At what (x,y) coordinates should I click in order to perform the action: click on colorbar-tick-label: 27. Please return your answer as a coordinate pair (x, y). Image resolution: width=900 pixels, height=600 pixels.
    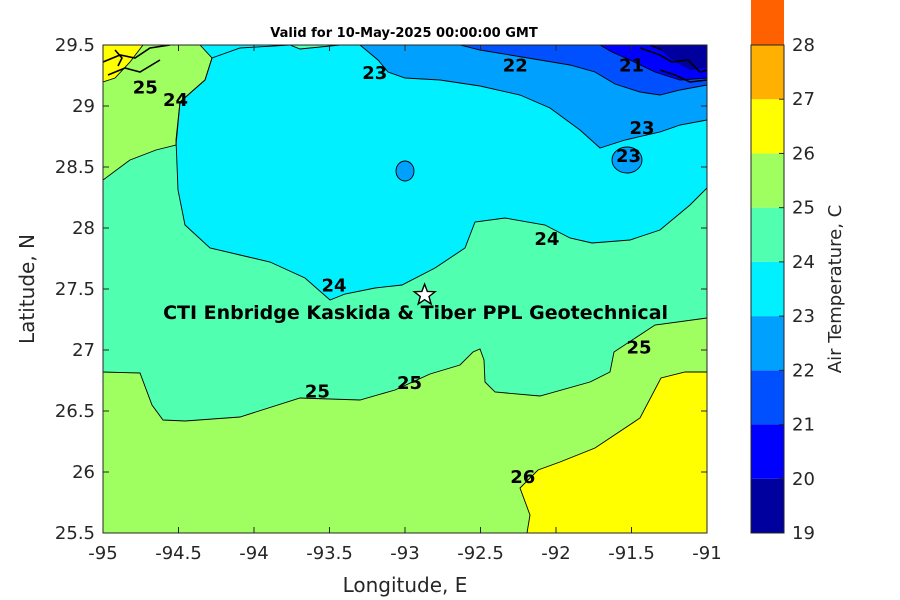
    Looking at the image, I should click on (803, 99).